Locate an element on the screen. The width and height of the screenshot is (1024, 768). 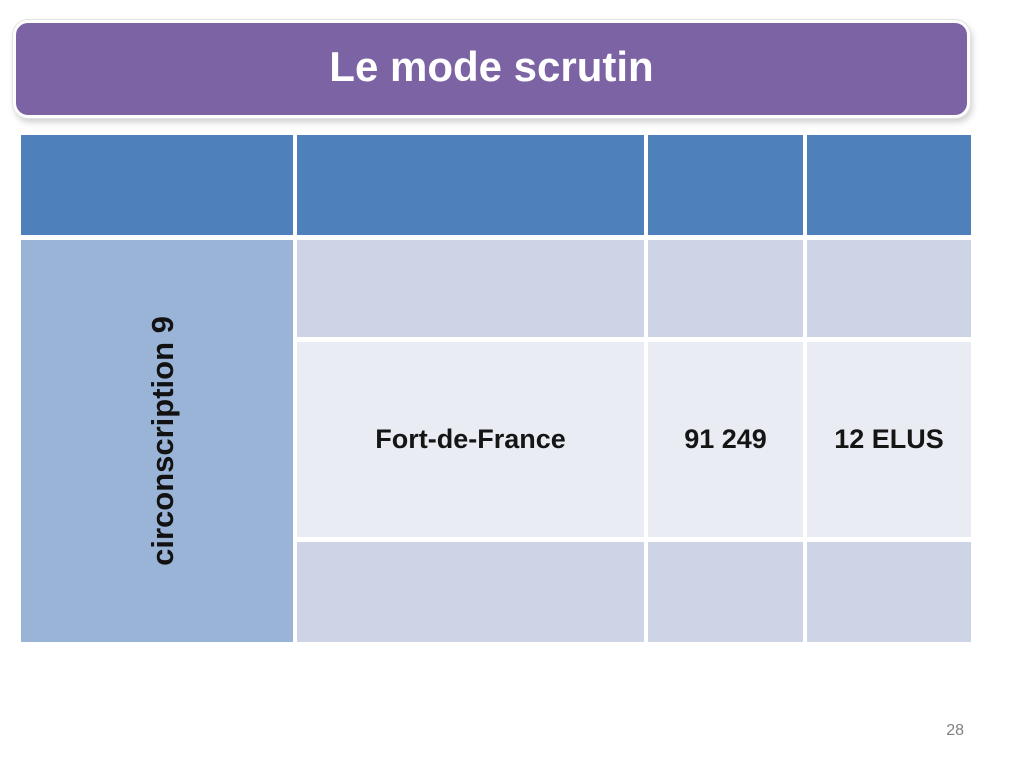
table-band-row1-seats is located at coordinates (889, 288).